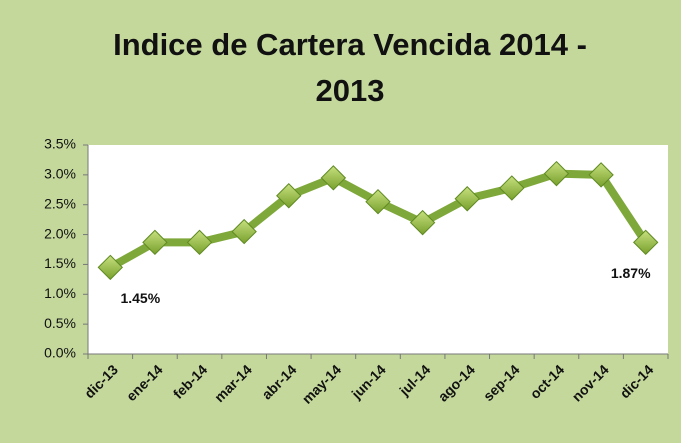 This screenshot has height=443, width=681. What do you see at coordinates (350, 67) in the screenshot?
I see `chart-title: Indice de Cartera Vencida 2014 - 2013` at bounding box center [350, 67].